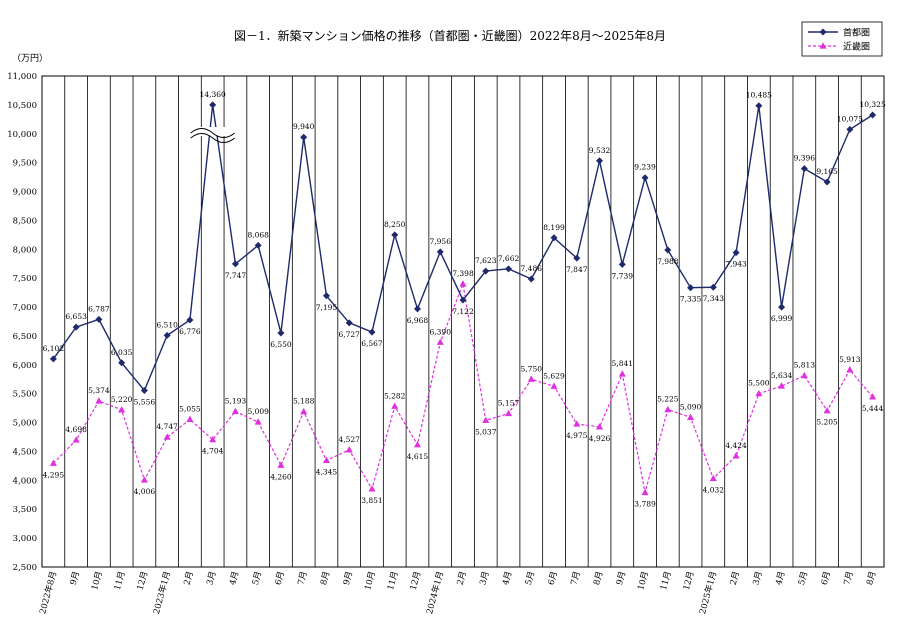  Describe the element at coordinates (509, 258) in the screenshot. I see `data-label-shutoken: 7,662` at that location.